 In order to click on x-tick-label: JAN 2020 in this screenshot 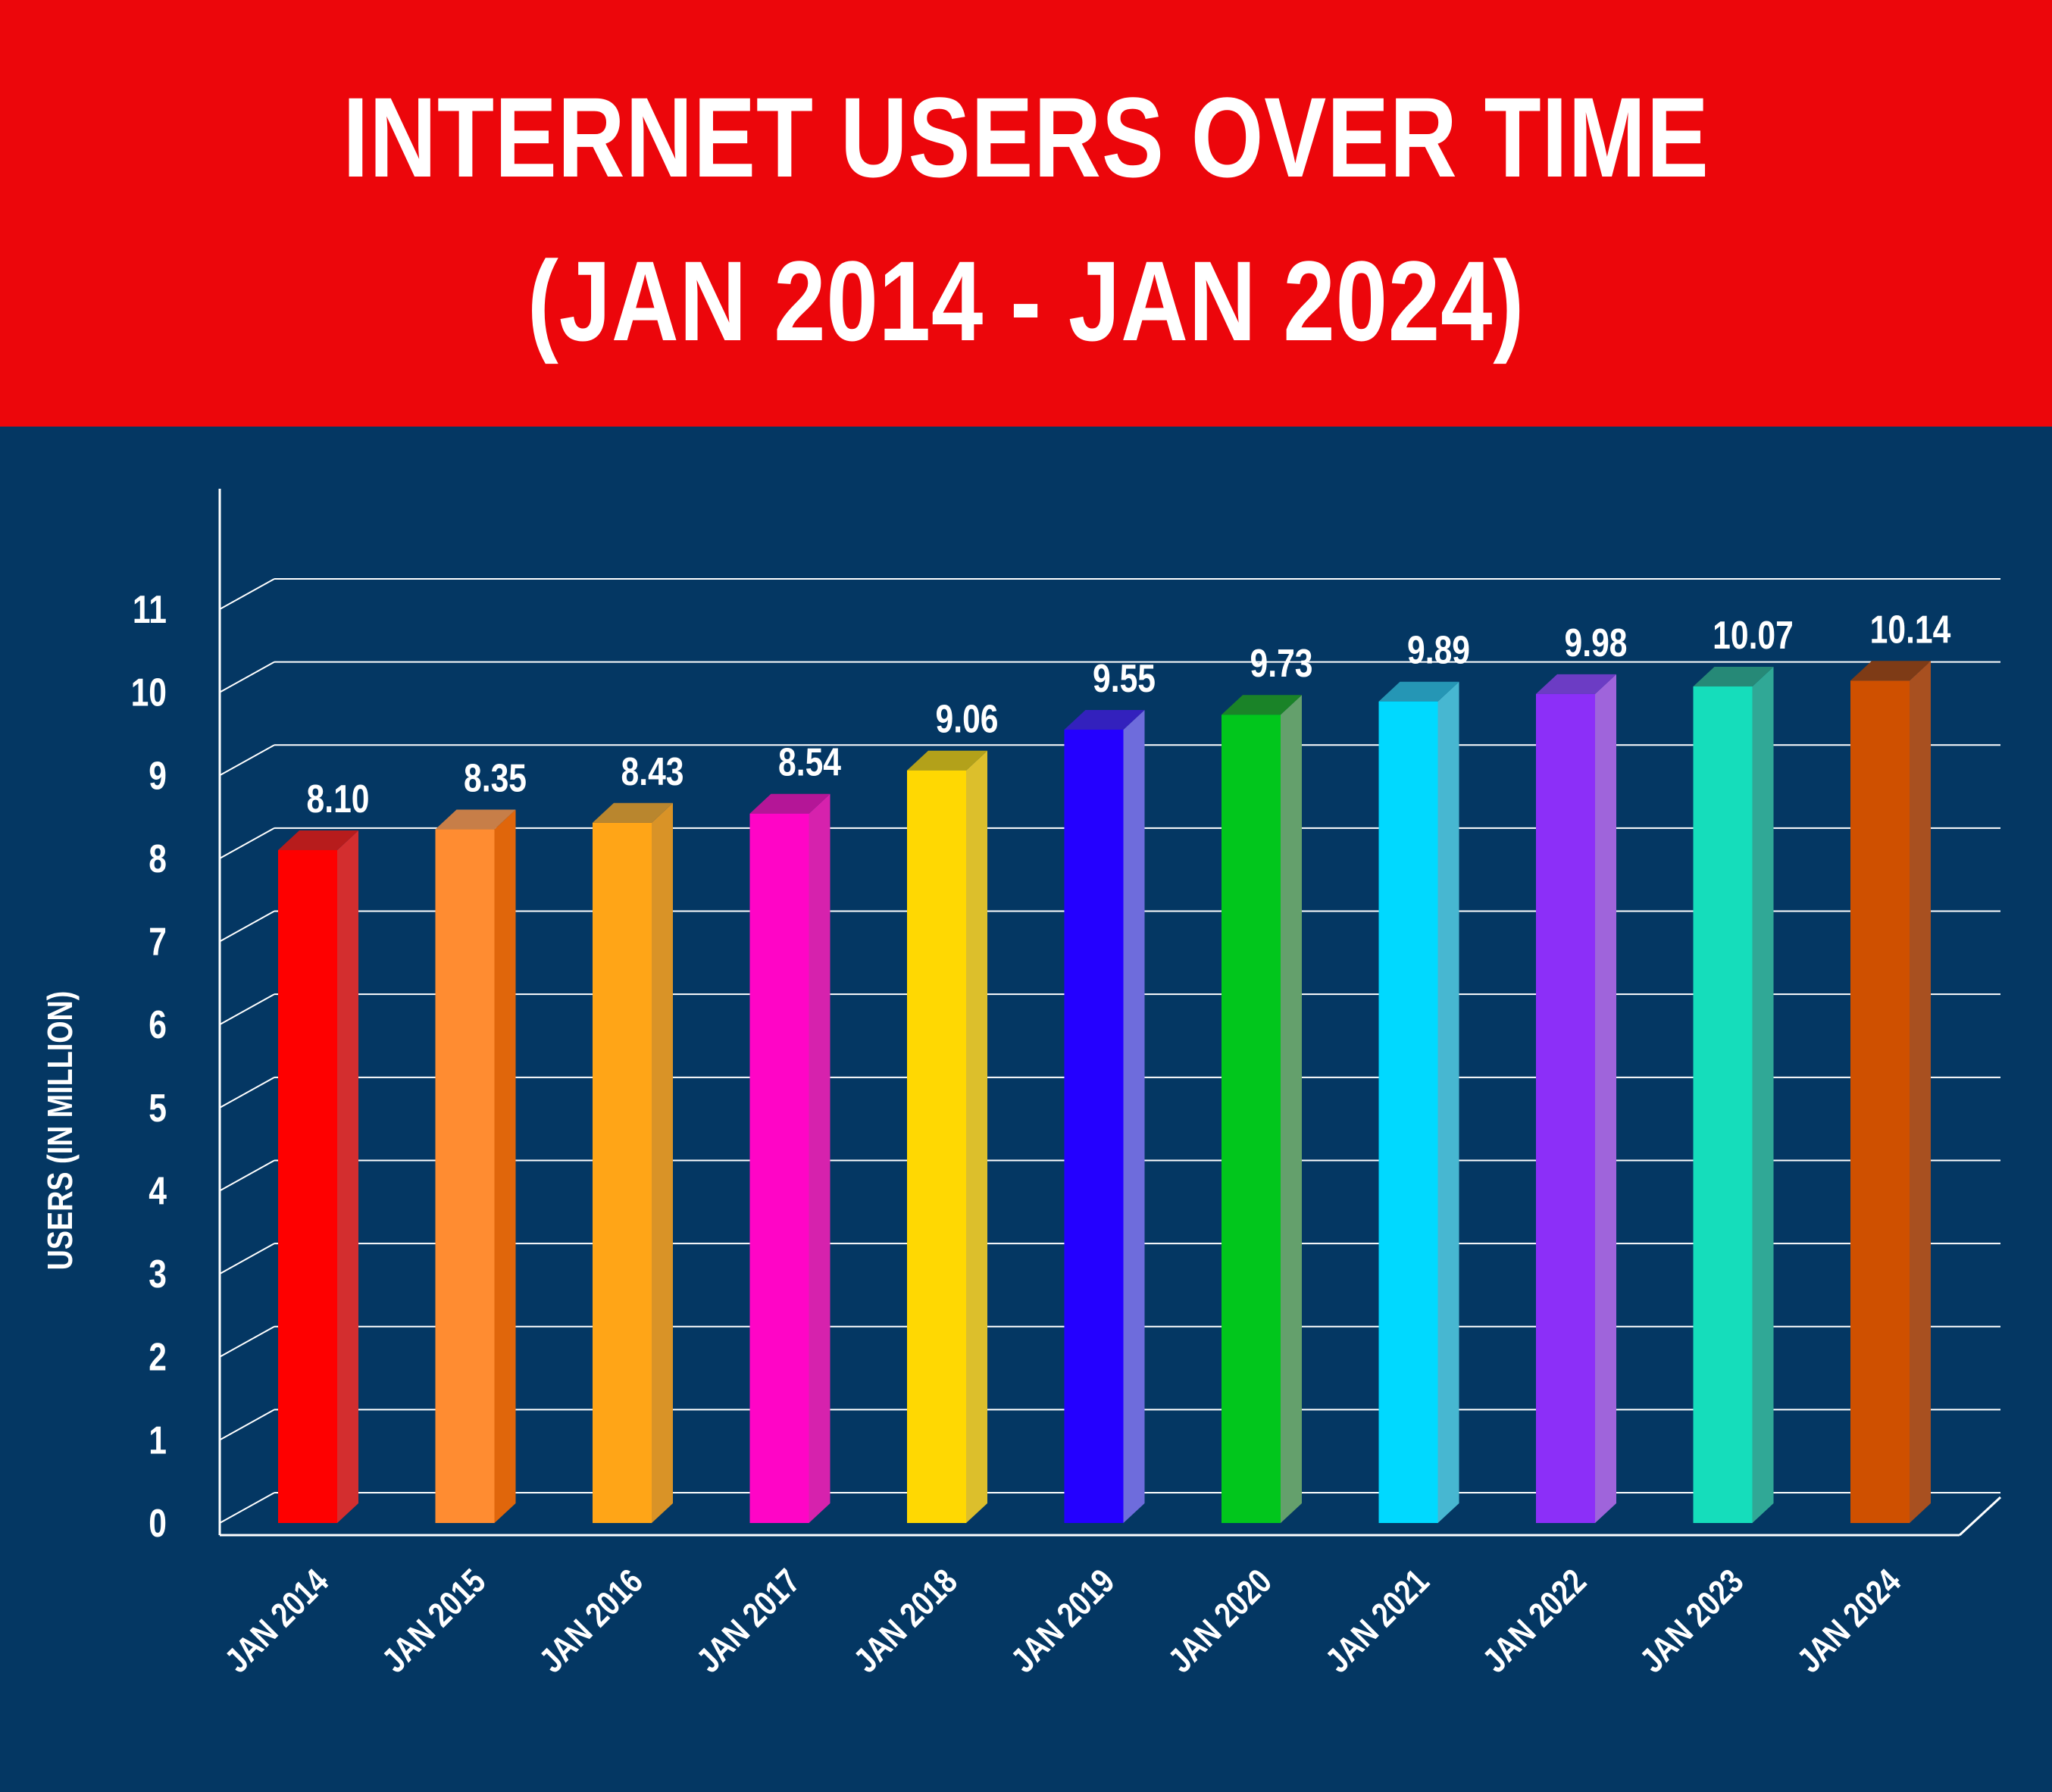, I will do `click(1220, 1621)`.